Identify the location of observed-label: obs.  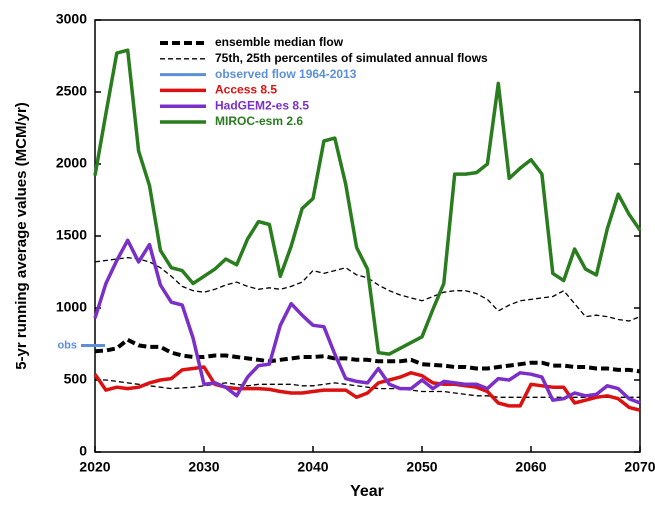
(67, 345).